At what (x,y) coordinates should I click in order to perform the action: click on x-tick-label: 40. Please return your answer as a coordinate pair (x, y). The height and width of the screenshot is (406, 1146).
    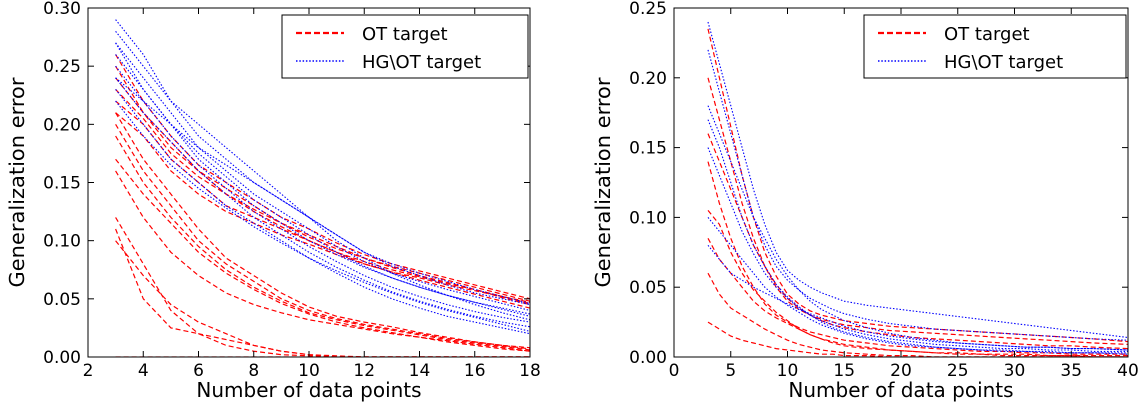
    Looking at the image, I should click on (1128, 371).